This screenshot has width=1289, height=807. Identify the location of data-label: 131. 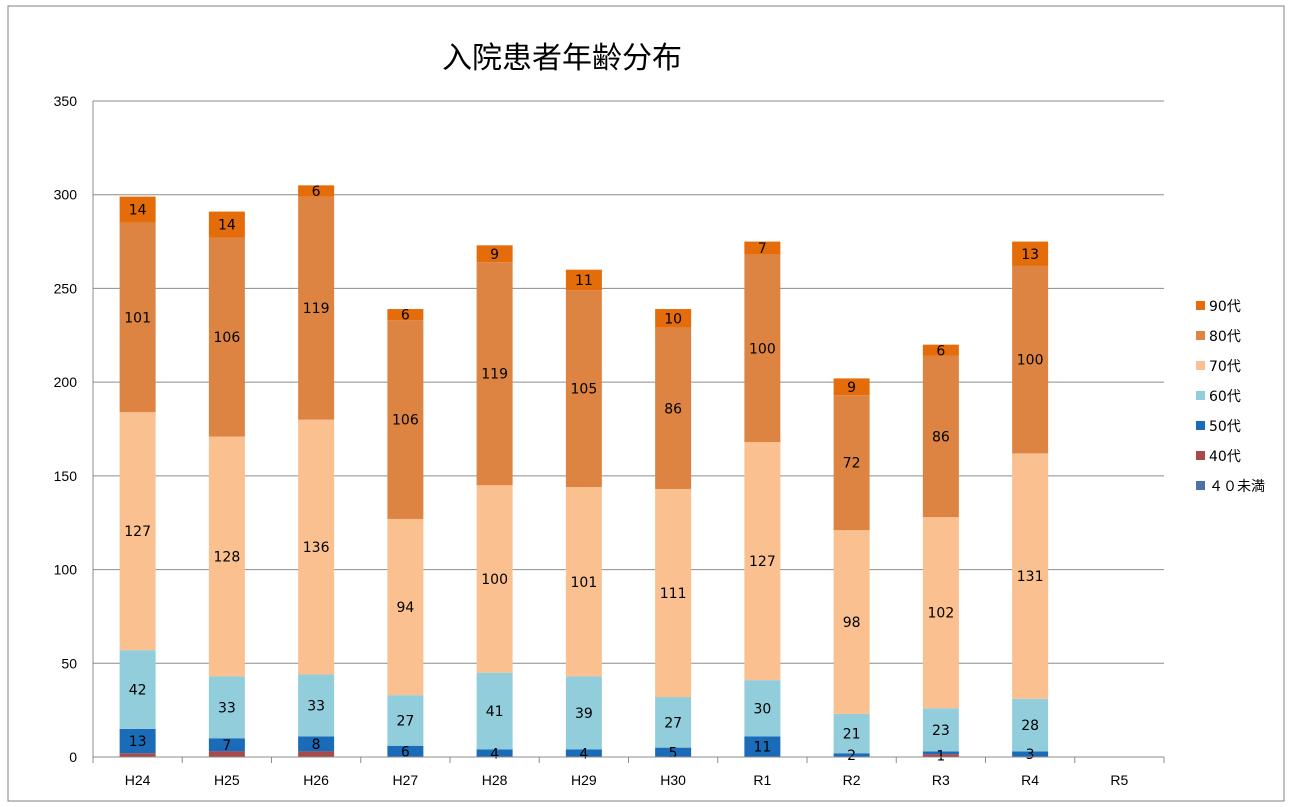
(1030, 577).